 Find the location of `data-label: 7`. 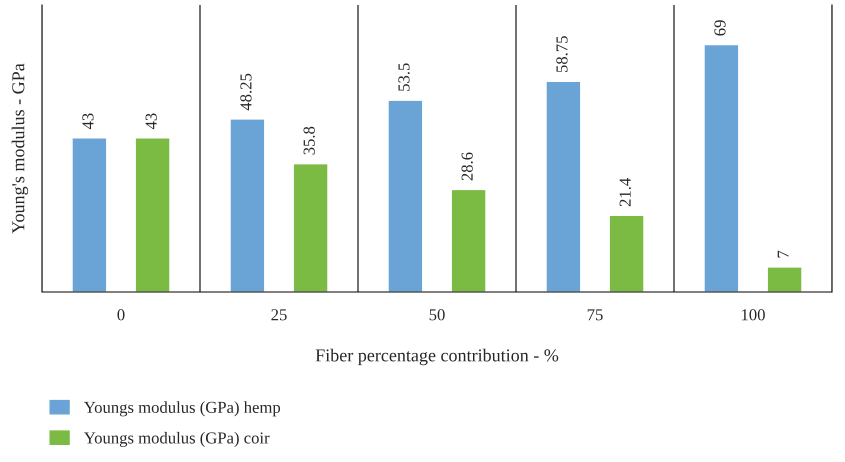

data-label: 7 is located at coordinates (783, 254).